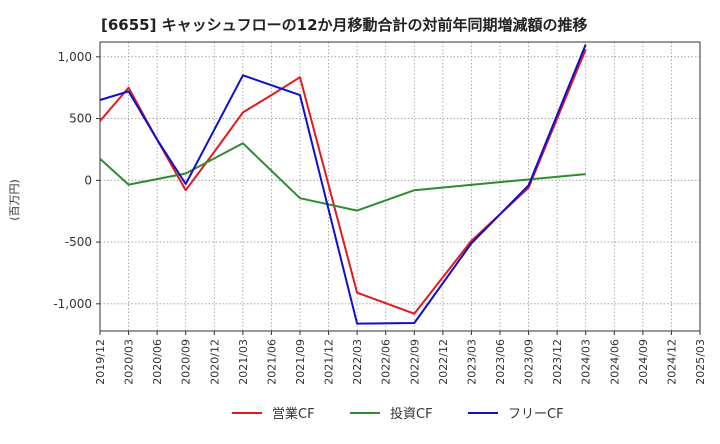 The width and height of the screenshot is (720, 444). I want to click on x-tick-label: 2022/09, so click(414, 362).